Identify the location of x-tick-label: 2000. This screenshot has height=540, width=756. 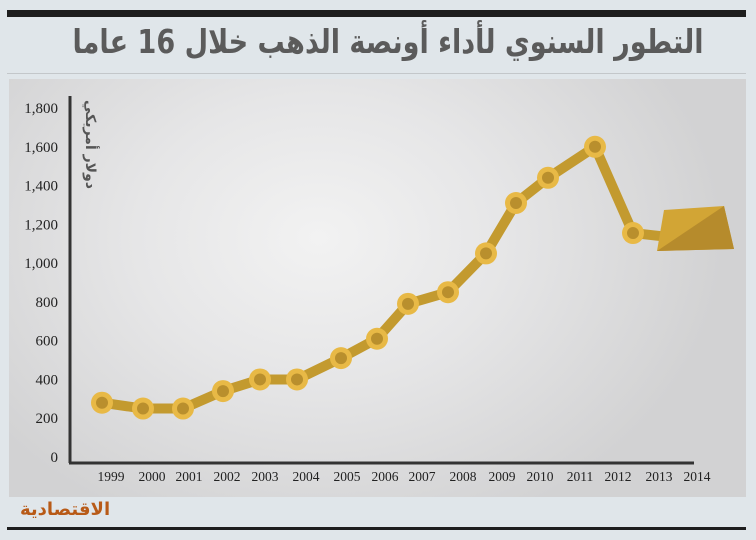
(152, 476).